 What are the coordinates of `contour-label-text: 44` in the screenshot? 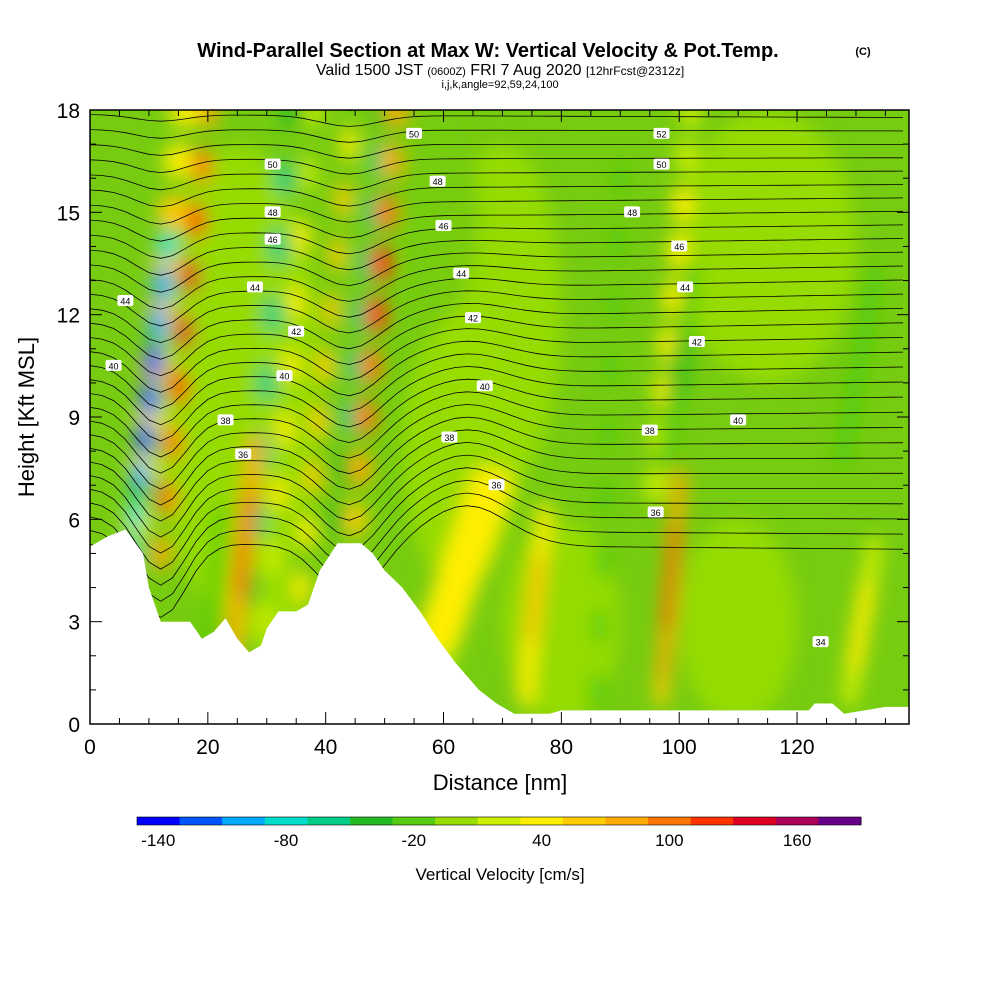 It's located at (125, 302).